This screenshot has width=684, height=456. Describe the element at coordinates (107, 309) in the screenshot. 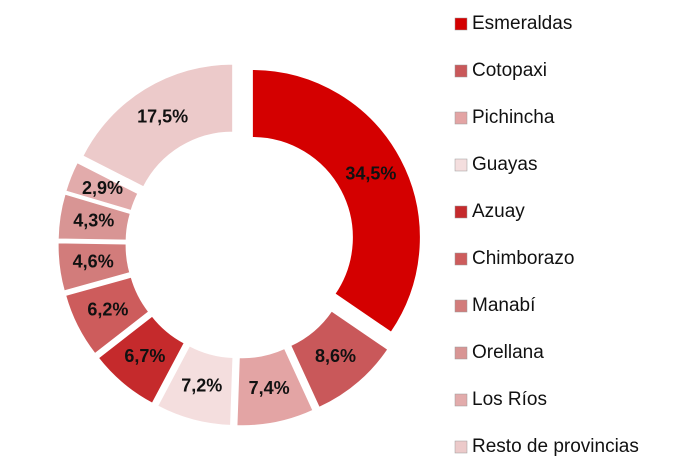

I see `data-label: 6,2%` at that location.